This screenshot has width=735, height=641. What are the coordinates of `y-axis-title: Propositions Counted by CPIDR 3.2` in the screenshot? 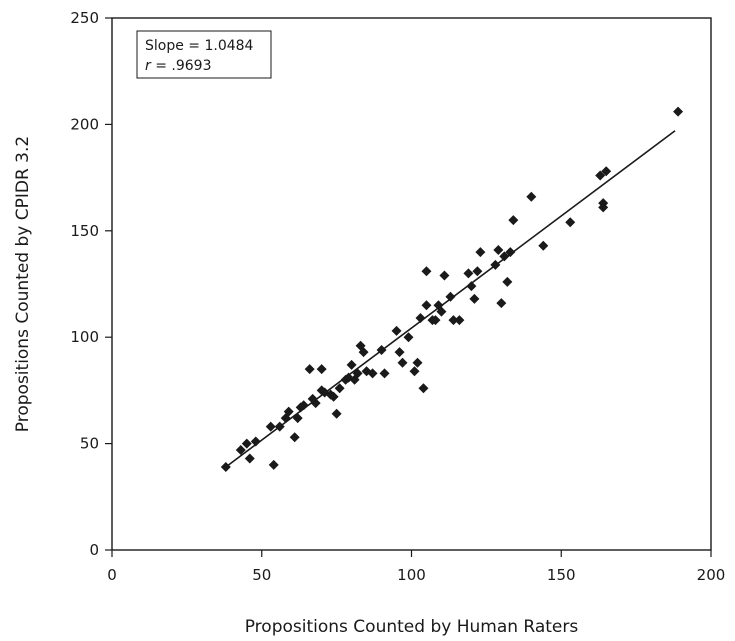 It's located at (23, 284).